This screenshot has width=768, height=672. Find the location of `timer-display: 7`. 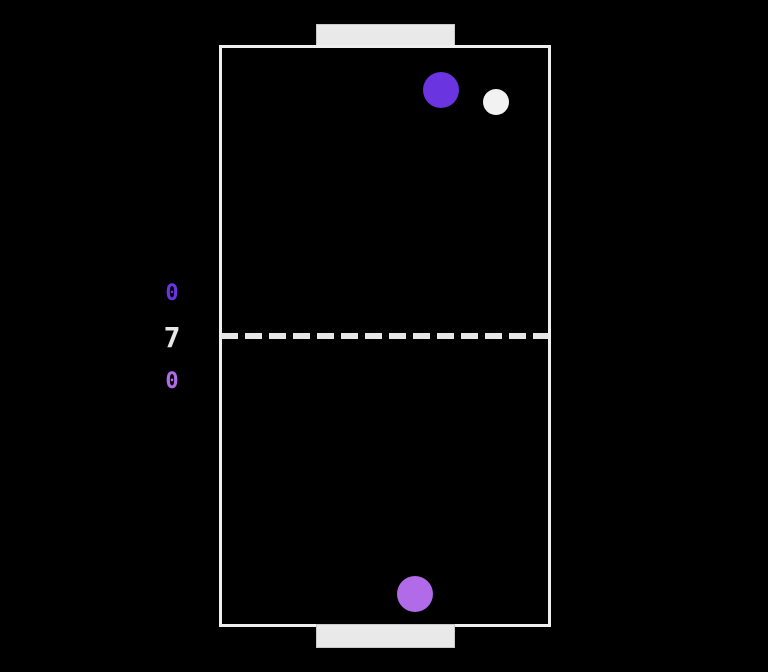

timer-display: 7 is located at coordinates (172, 337).